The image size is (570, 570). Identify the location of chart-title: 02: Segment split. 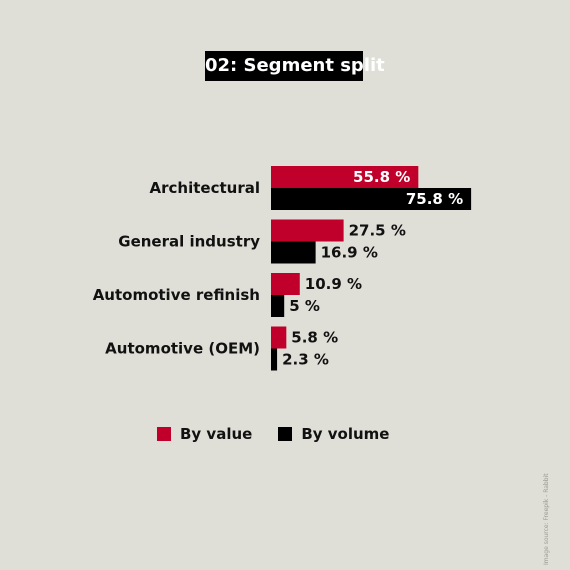
(295, 66).